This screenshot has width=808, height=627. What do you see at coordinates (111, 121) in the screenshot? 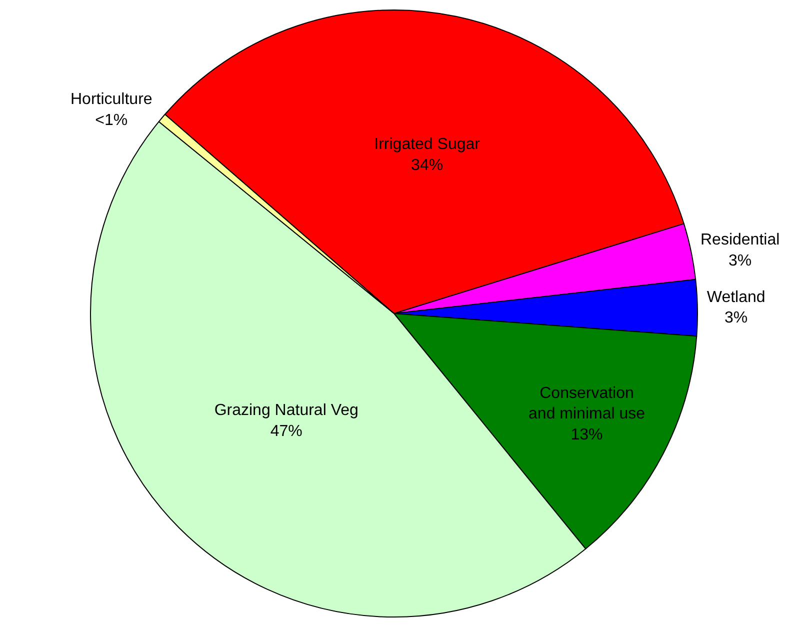
I see `data-label: <1%` at bounding box center [111, 121].